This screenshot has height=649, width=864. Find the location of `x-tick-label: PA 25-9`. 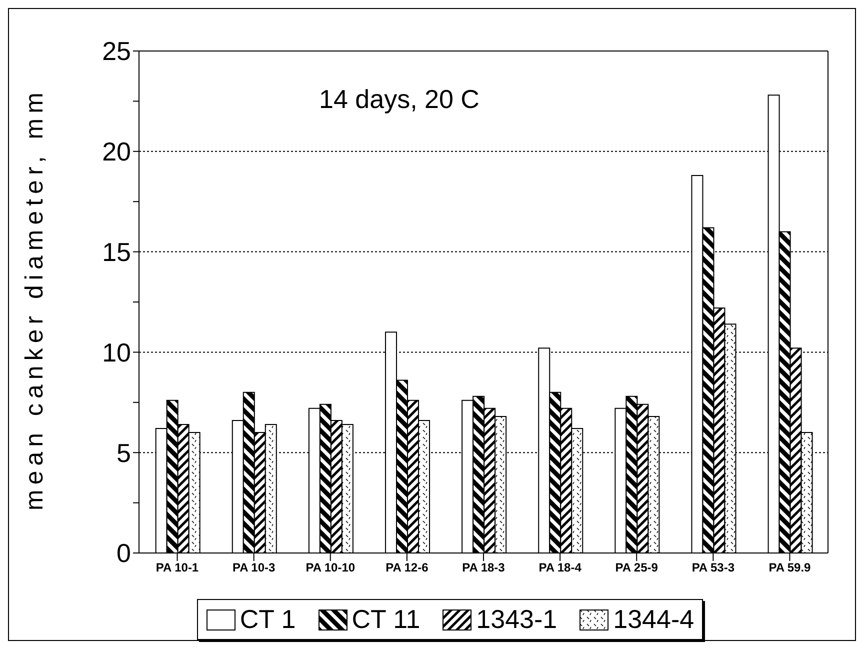

x-tick-label: PA 25-9 is located at coordinates (636, 567).